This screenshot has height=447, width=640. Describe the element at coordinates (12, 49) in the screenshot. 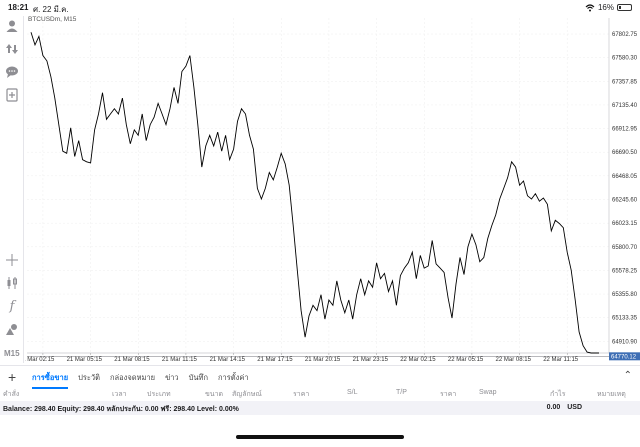

I see `arrows-icon` at that location.